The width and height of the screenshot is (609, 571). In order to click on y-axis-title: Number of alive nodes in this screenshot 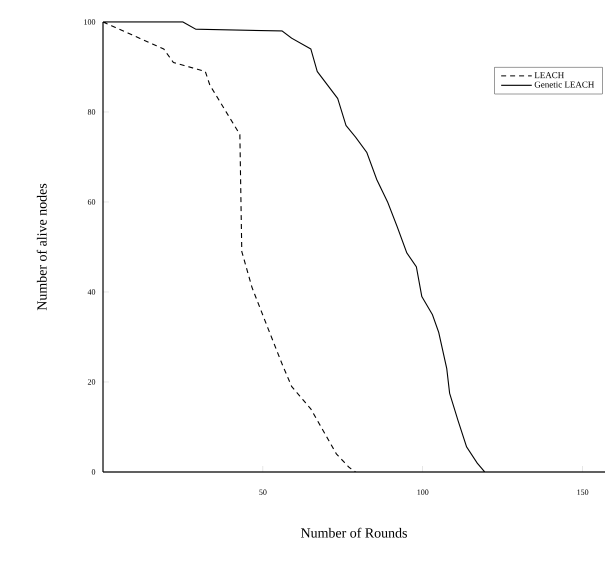, I will do `click(41, 247)`.